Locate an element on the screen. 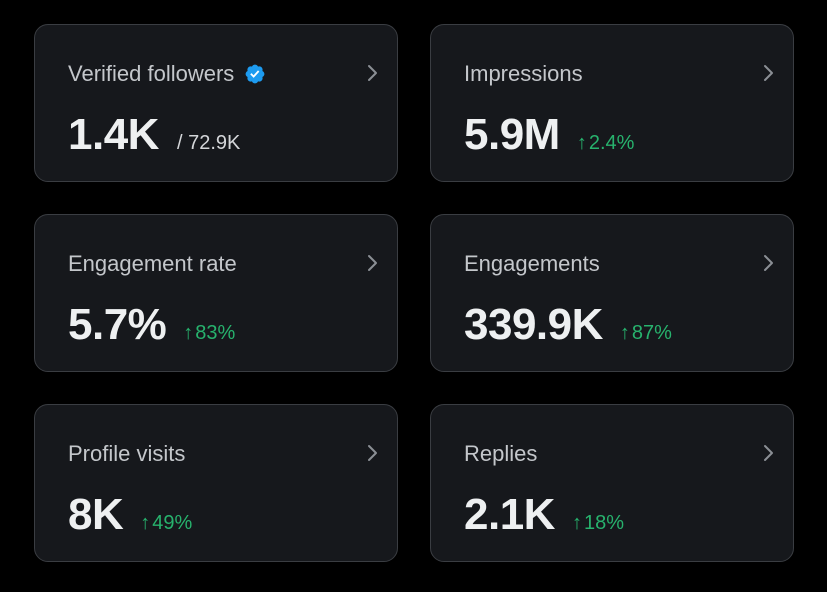  card-label: Engagements is located at coordinates (532, 264).